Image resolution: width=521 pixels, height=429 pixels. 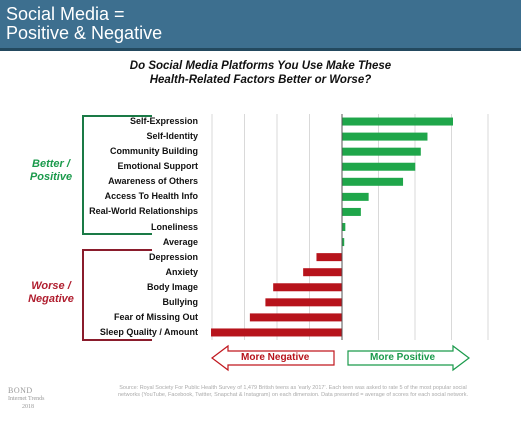 What do you see at coordinates (275, 357) in the screenshot?
I see `more-negative-label: More Negative` at bounding box center [275, 357].